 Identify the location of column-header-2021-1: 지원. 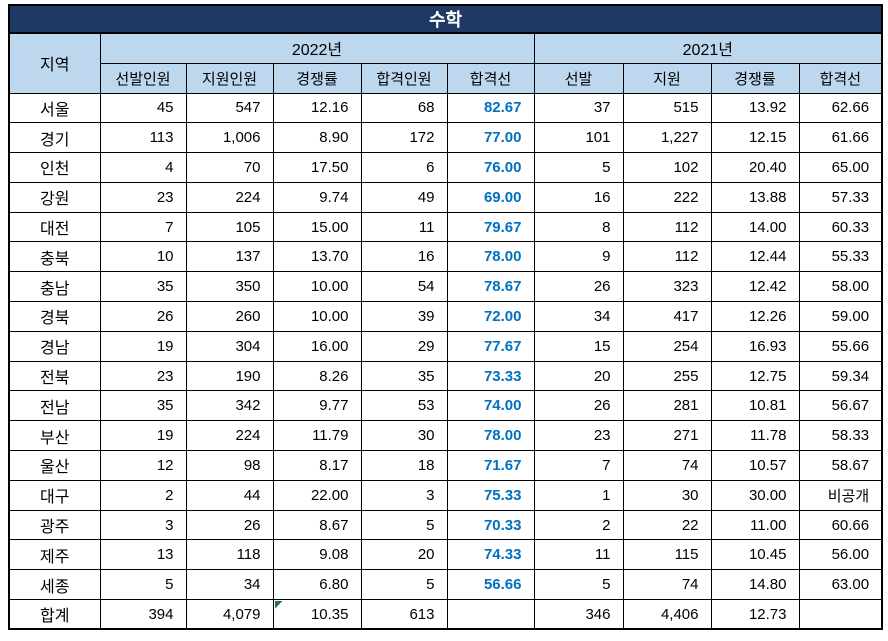
(667, 78).